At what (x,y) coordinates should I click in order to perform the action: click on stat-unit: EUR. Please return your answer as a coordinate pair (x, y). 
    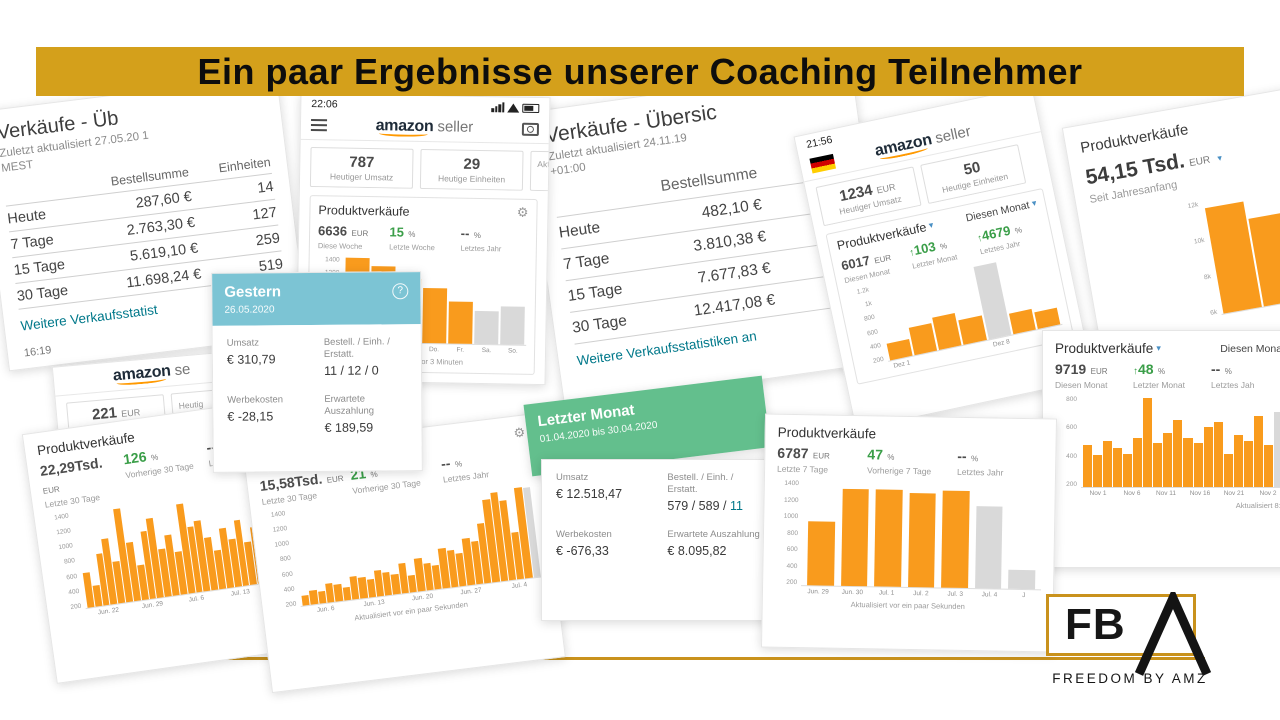
    Looking at the image, I should click on (886, 188).